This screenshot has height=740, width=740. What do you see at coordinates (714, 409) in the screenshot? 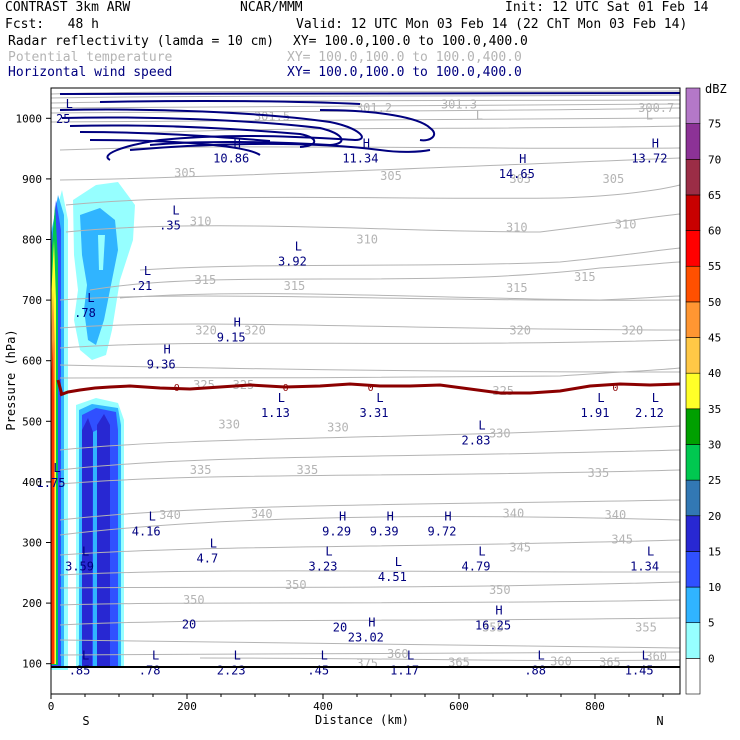
I see `colorbar-level-label: 35` at bounding box center [714, 409].